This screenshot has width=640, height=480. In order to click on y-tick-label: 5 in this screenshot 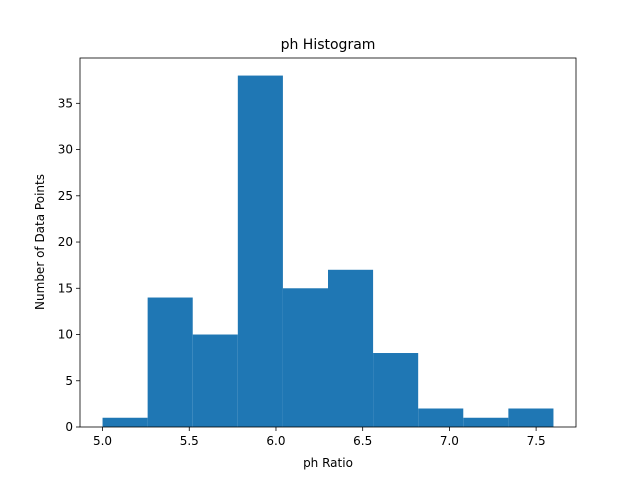, I will do `click(69, 381)`.